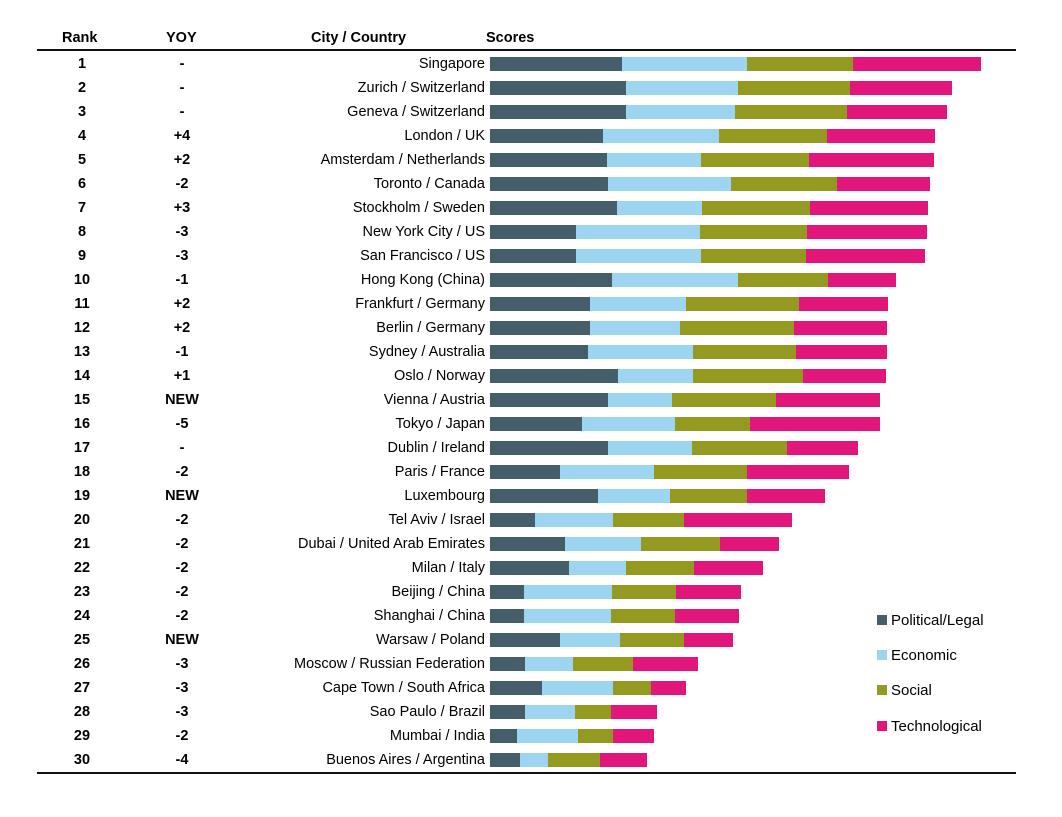  I want to click on city-label: Geneva / Switzerland, so click(416, 112).